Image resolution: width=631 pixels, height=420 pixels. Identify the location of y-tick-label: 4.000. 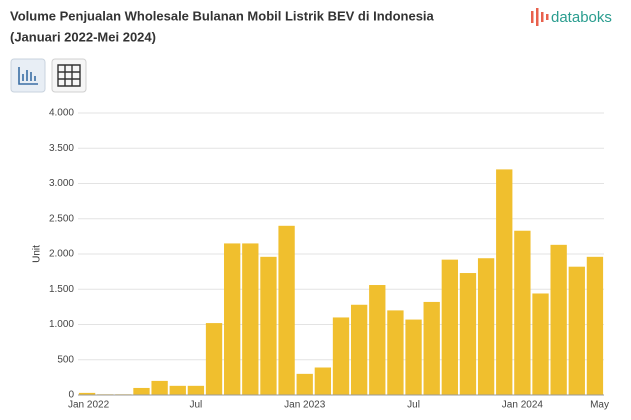
(61, 113).